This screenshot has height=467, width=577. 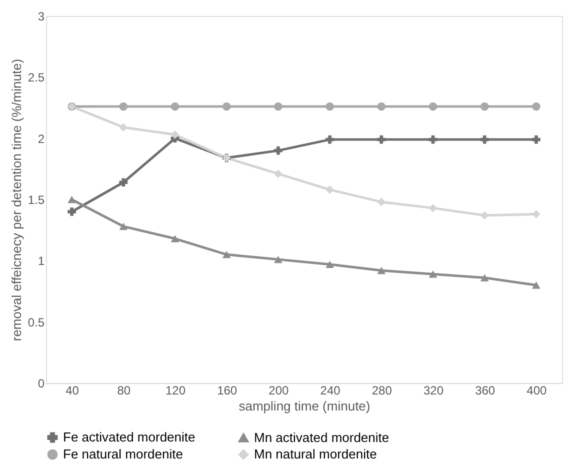 I want to click on legend-label: Fe activated mordenite, so click(x=129, y=437).